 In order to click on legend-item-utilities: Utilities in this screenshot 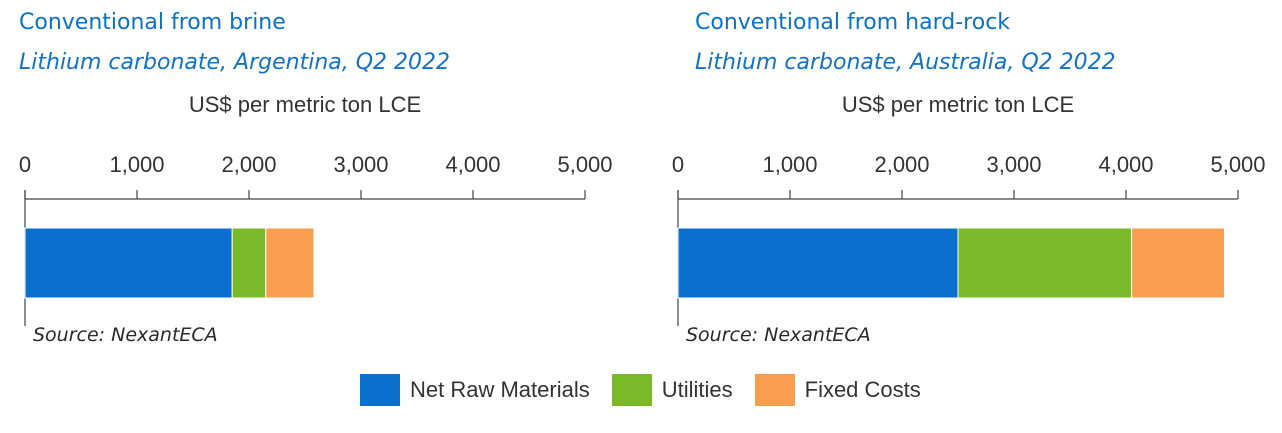, I will do `click(672, 390)`.